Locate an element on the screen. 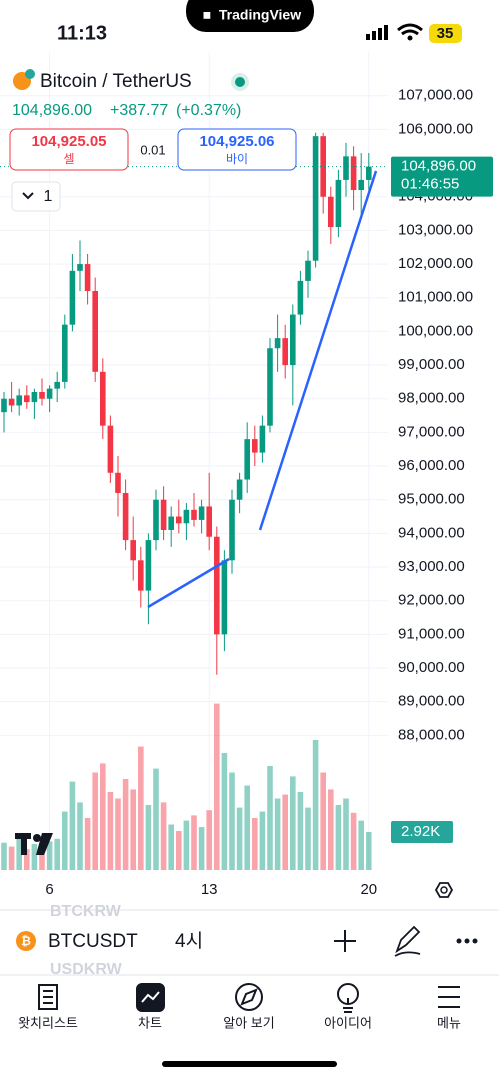 This screenshot has width=499, height=1080. tv-logo-small: ■ is located at coordinates (207, 15).